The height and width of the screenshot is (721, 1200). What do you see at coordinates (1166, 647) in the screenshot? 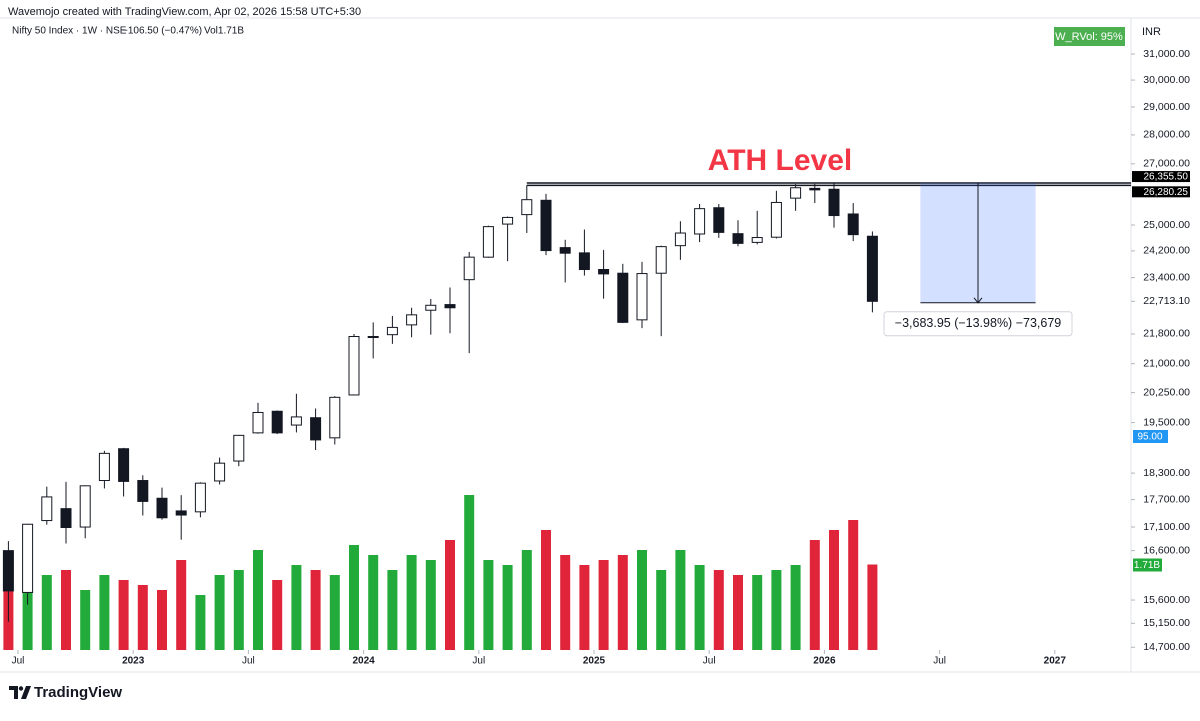
I see `y-tick-label: 14,700.00` at bounding box center [1166, 647].